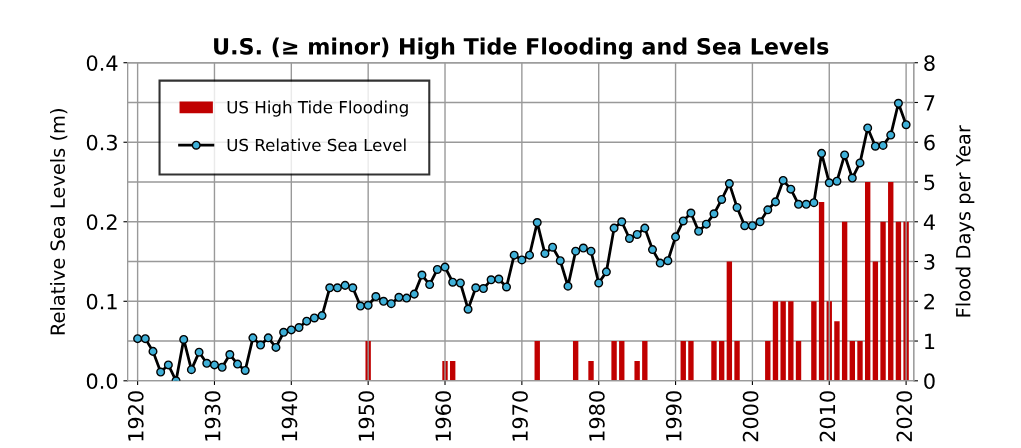 Image resolution: width=1021 pixels, height=448 pixels. What do you see at coordinates (929, 182) in the screenshot?
I see `y2-tick-label: 5` at bounding box center [929, 182].